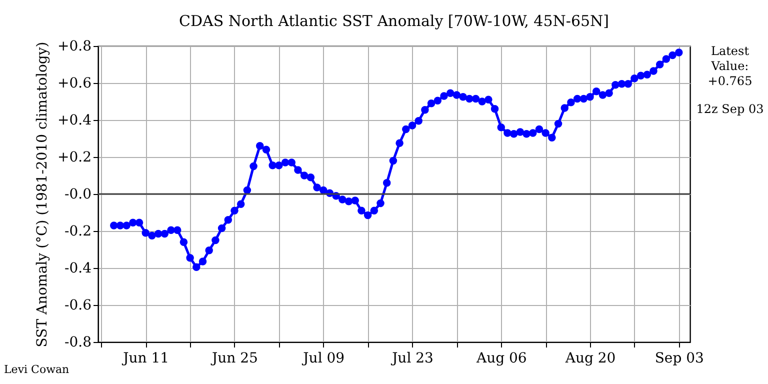 This screenshot has width=768, height=384. I want to click on text: 12z Sep 03, so click(730, 109).